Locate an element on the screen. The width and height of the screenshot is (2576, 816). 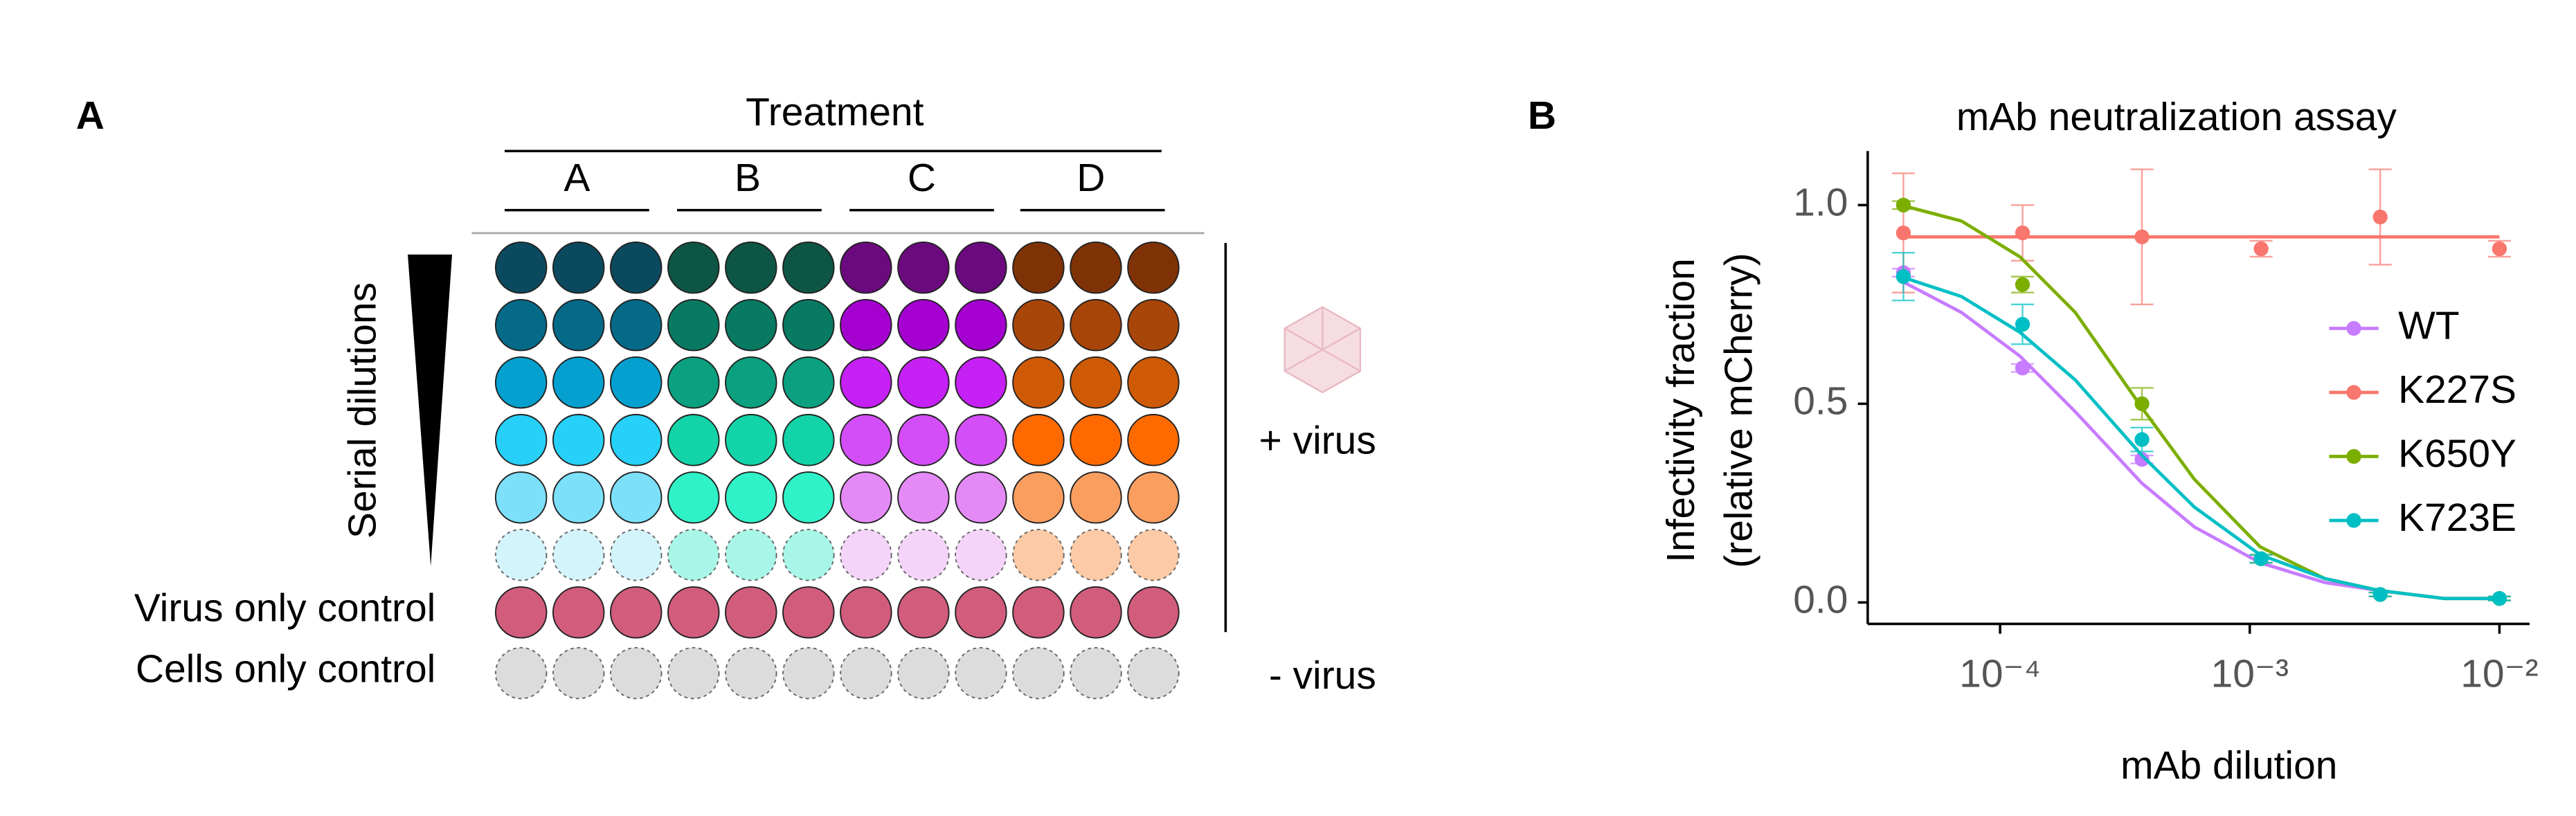
group-label: C is located at coordinates (922, 178).